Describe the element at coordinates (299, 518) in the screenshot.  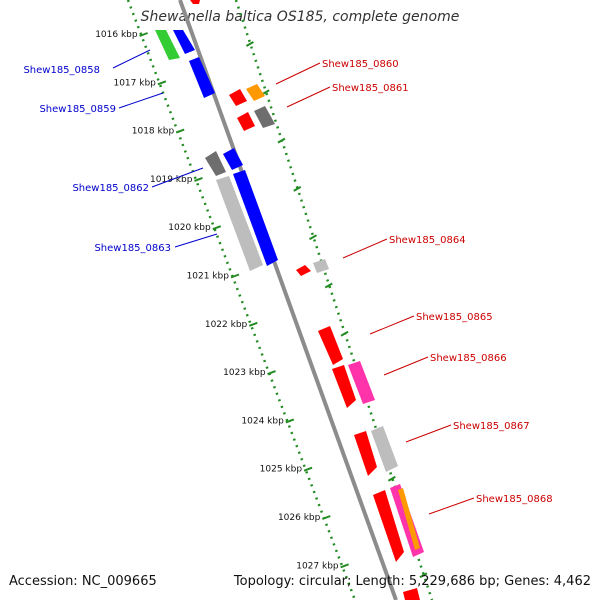
I see `ruler-label: 1026 kbp` at that location.